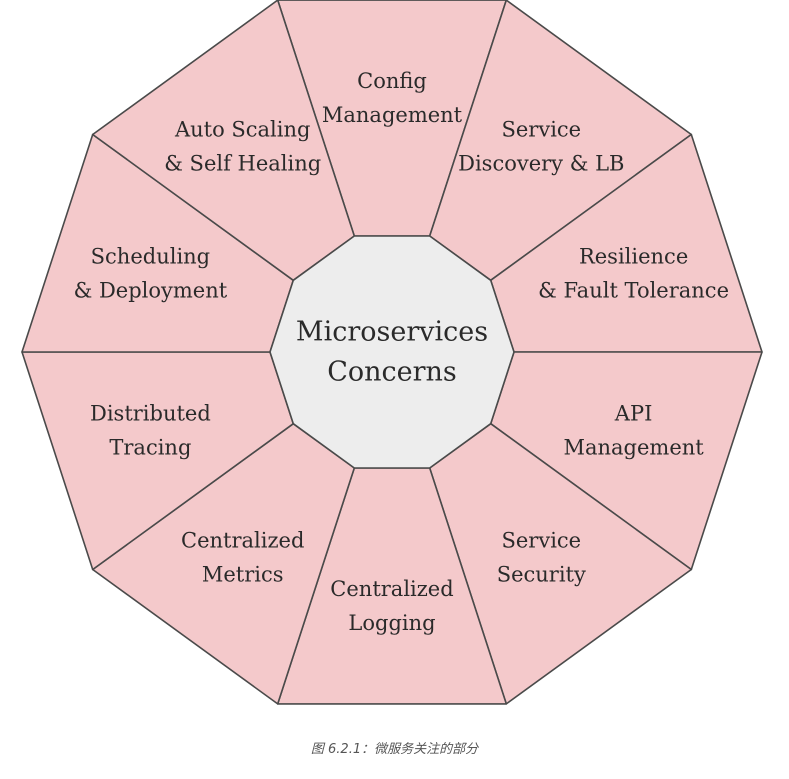 The image size is (789, 779). I want to click on segment-label-centralized-logging-line-1: Centralized, so click(391, 589).